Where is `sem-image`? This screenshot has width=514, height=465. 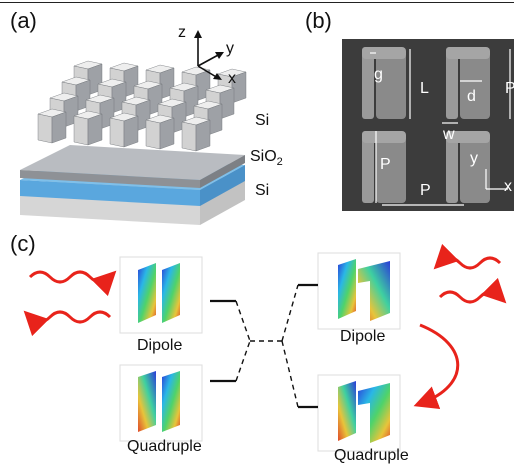
sem-image is located at coordinates (428, 125).